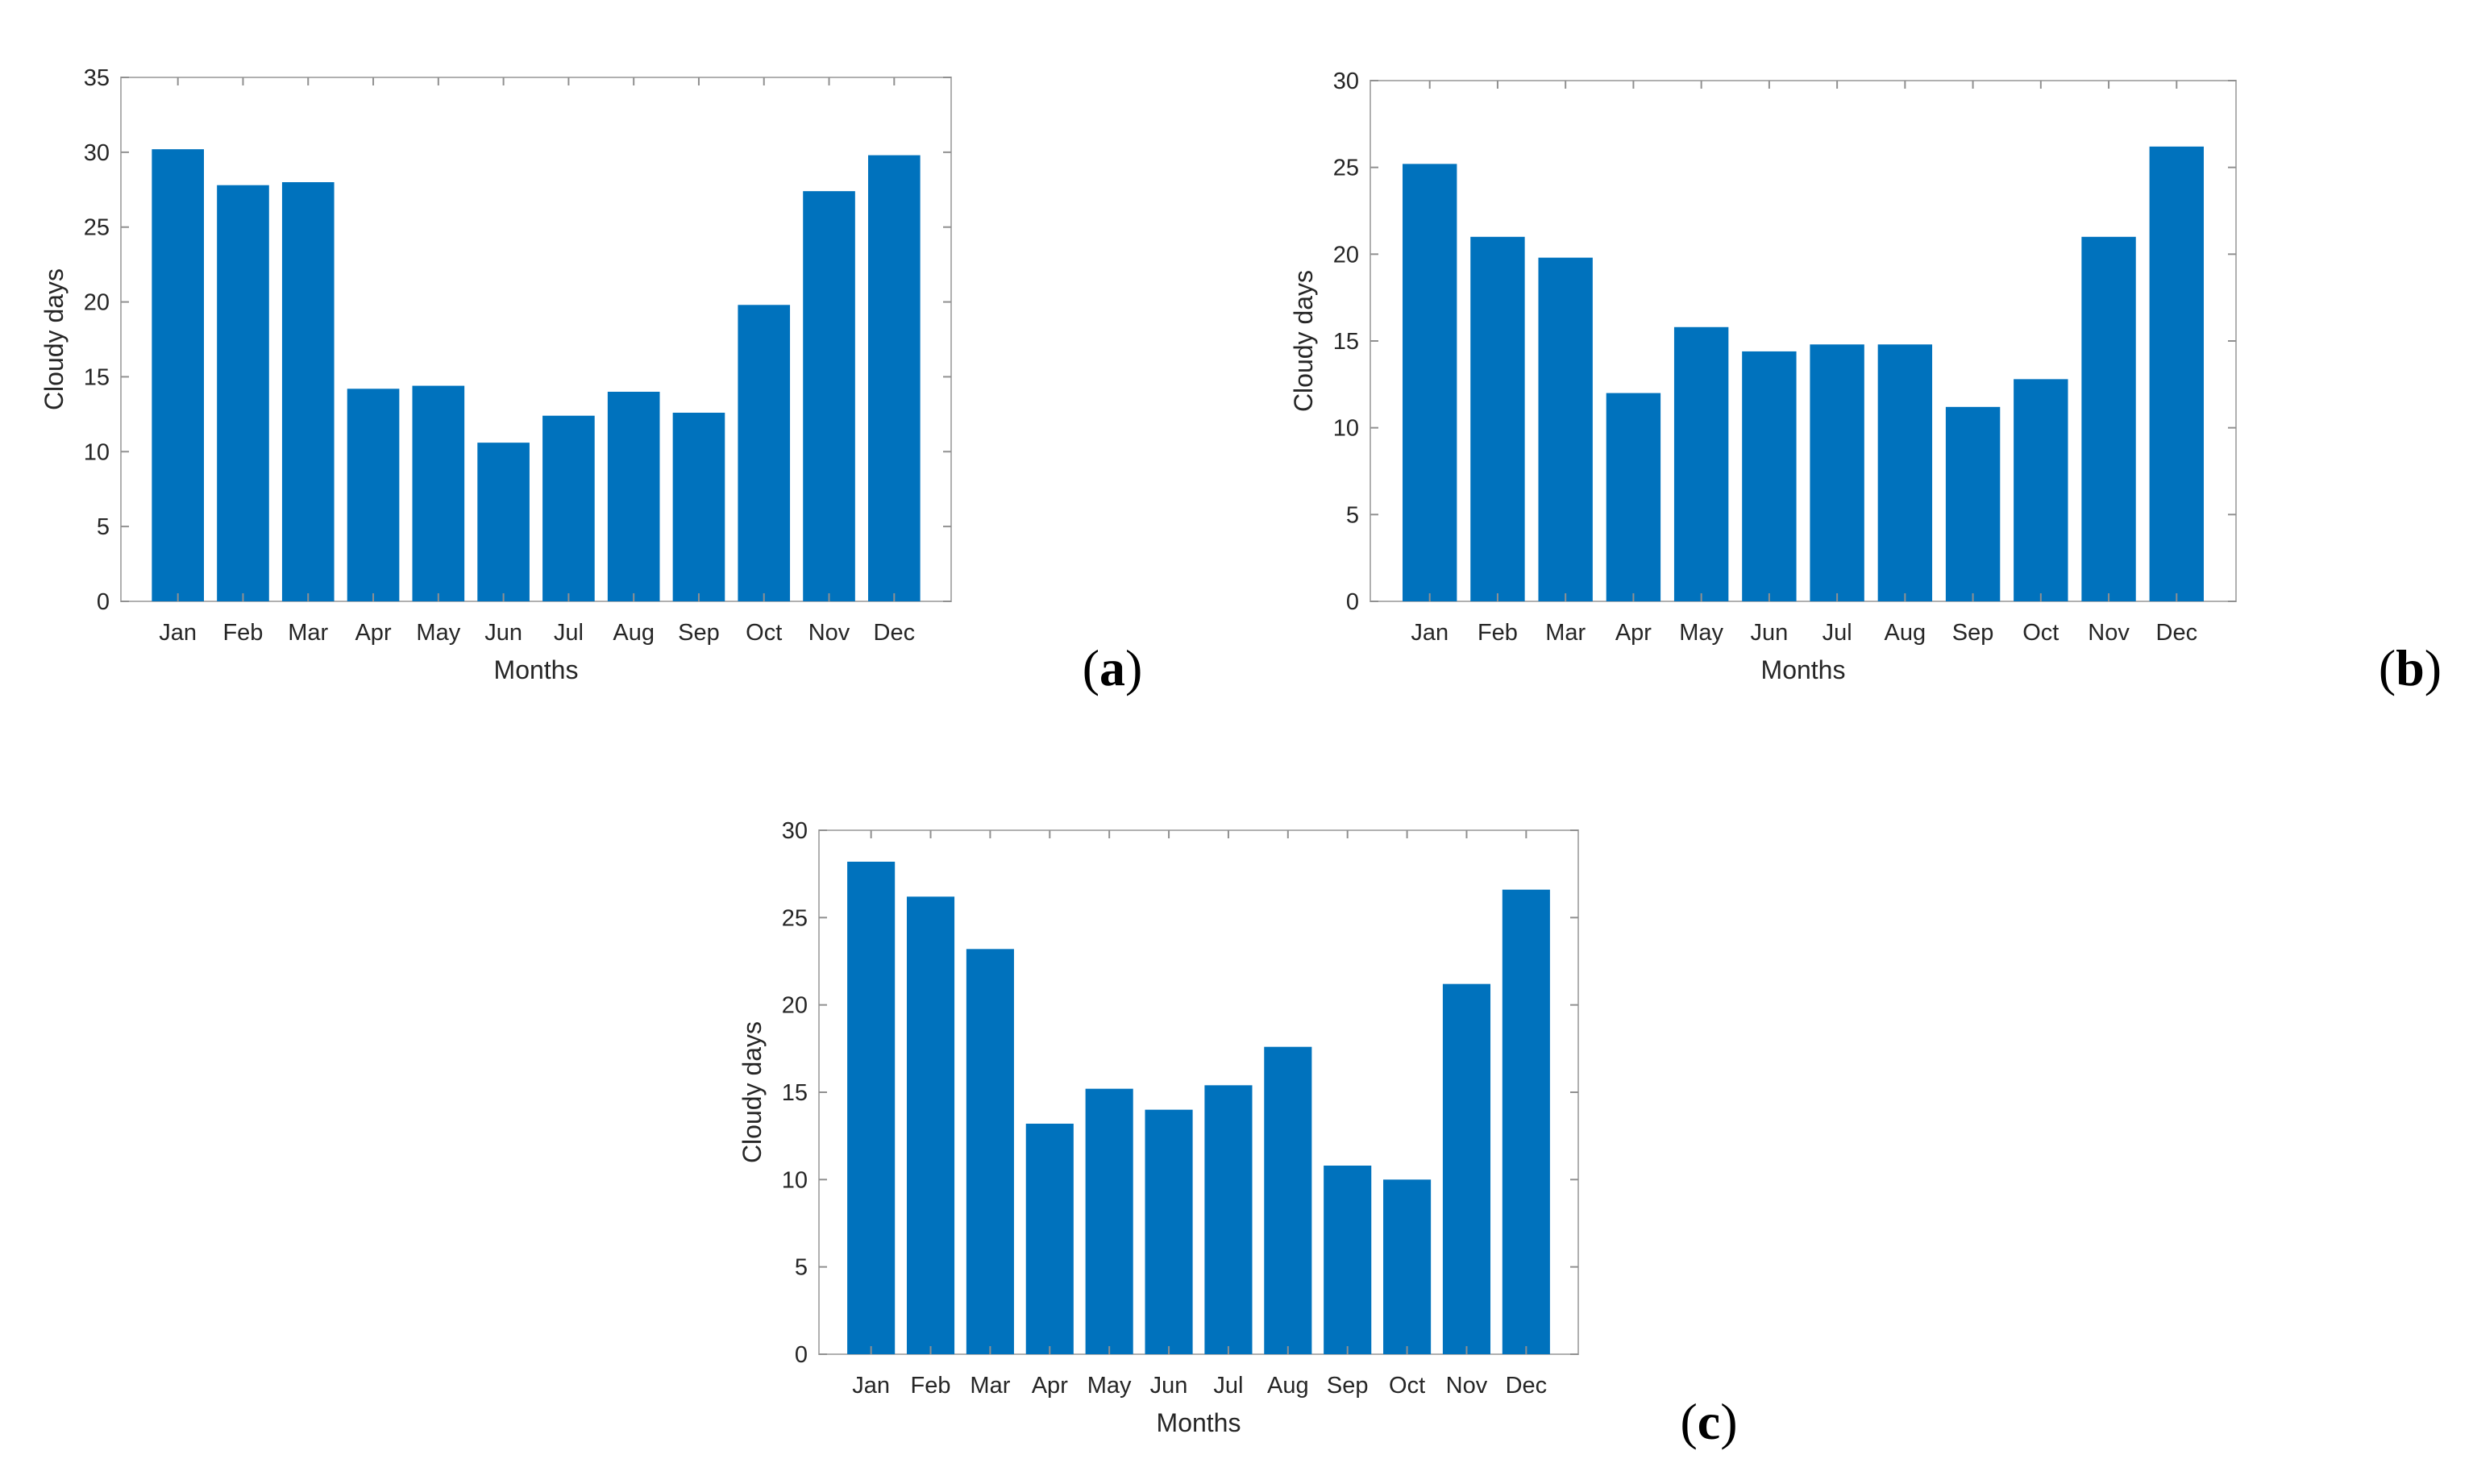 The width and height of the screenshot is (2473, 1484). I want to click on panel-label: (c), so click(1708, 1421).